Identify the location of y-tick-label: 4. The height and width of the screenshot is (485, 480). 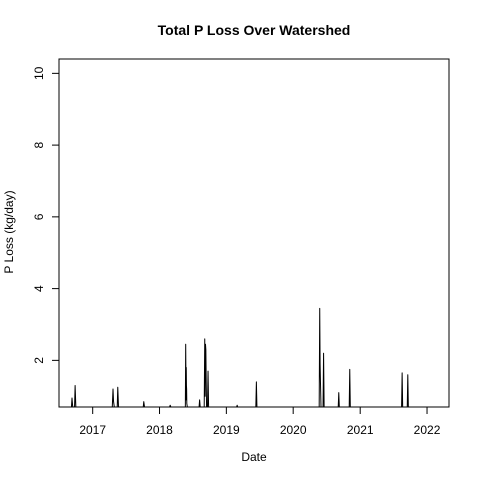
(39, 288).